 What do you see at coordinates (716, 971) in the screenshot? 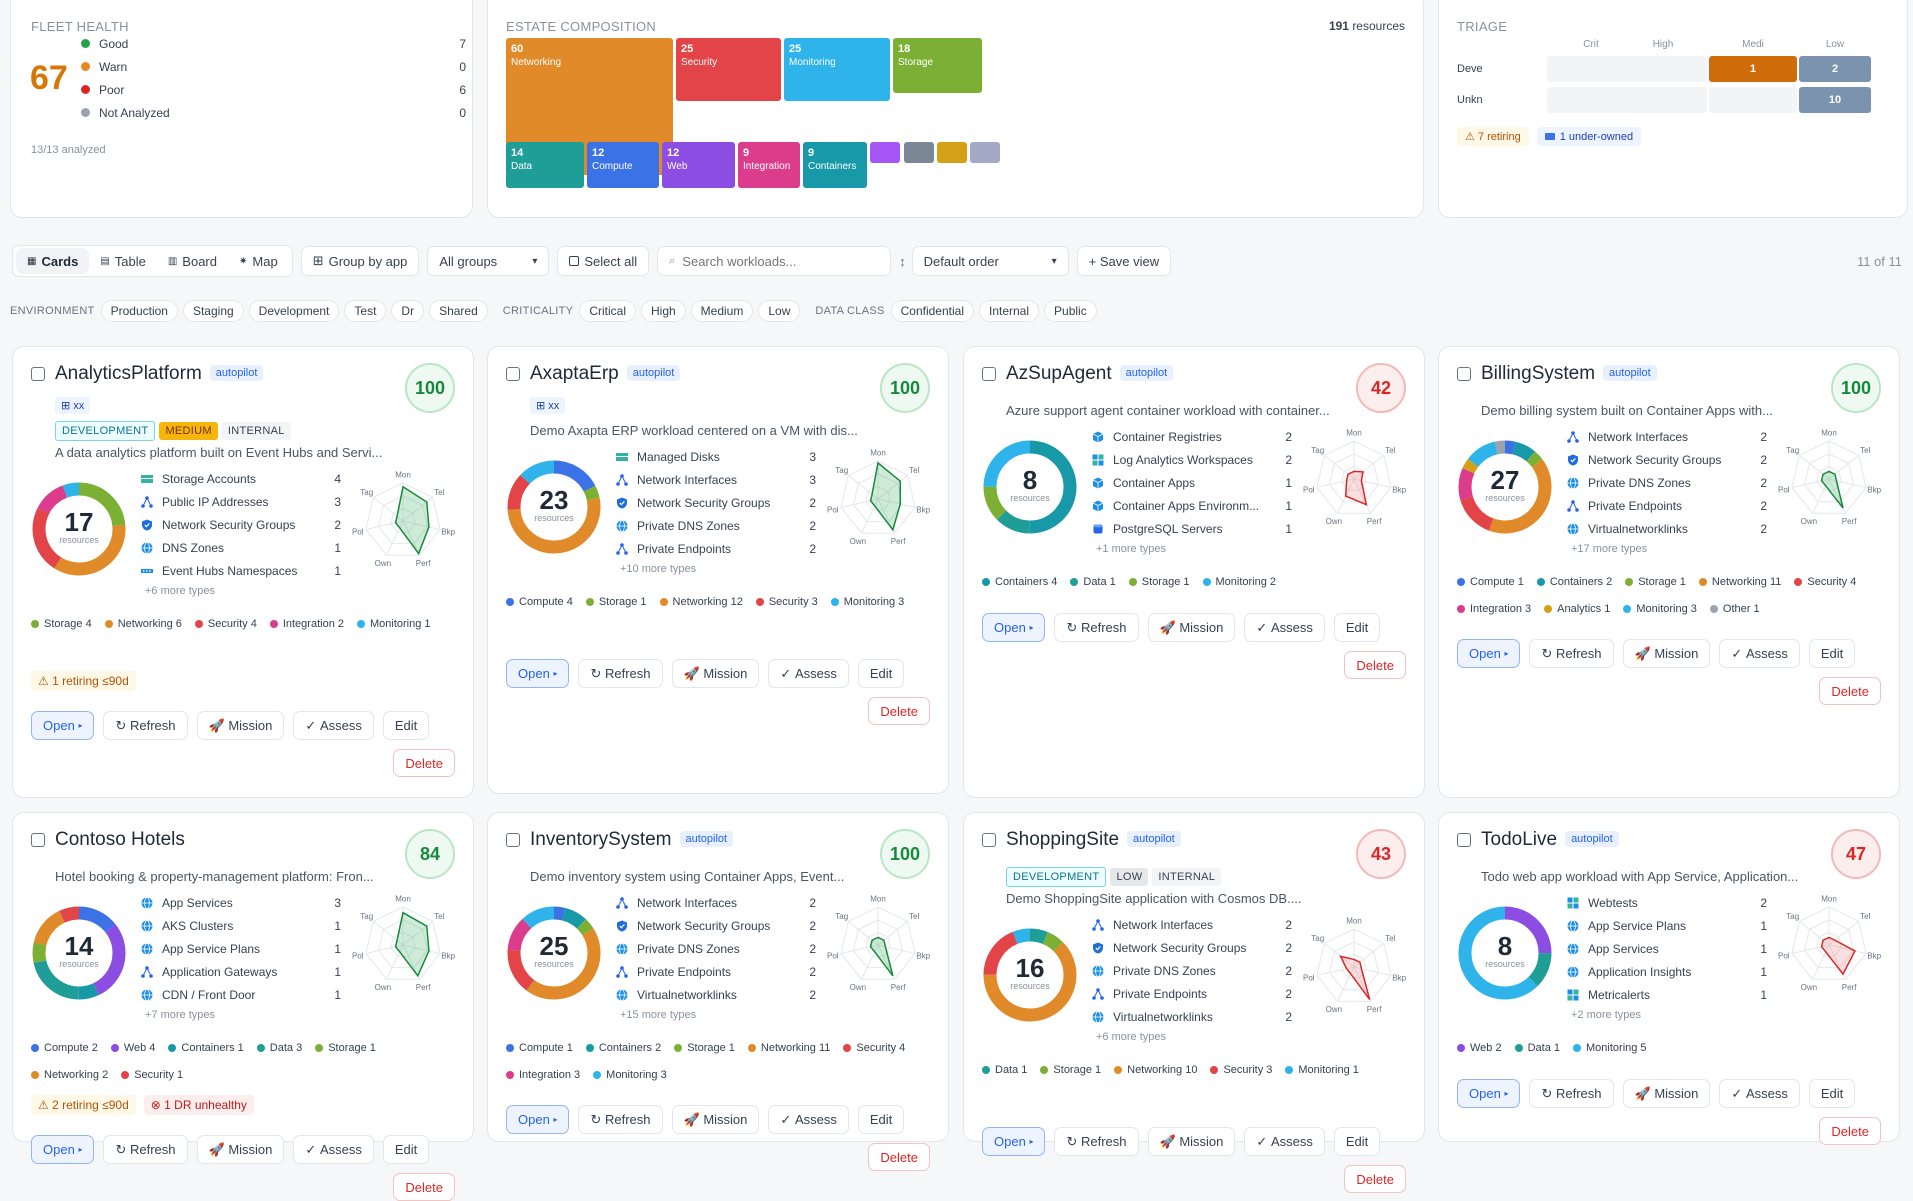
I see `resource-type-row: Private Endpoints 2` at bounding box center [716, 971].